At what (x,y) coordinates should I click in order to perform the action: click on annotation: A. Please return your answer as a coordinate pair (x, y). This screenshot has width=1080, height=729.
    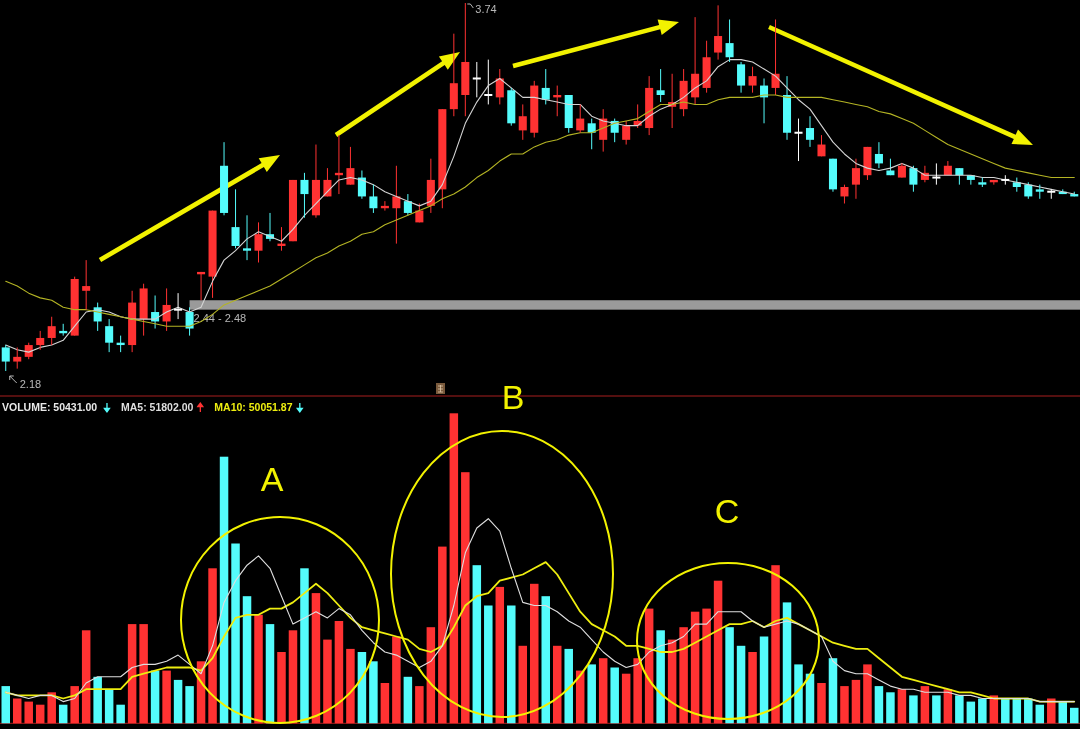
    Looking at the image, I should click on (272, 479).